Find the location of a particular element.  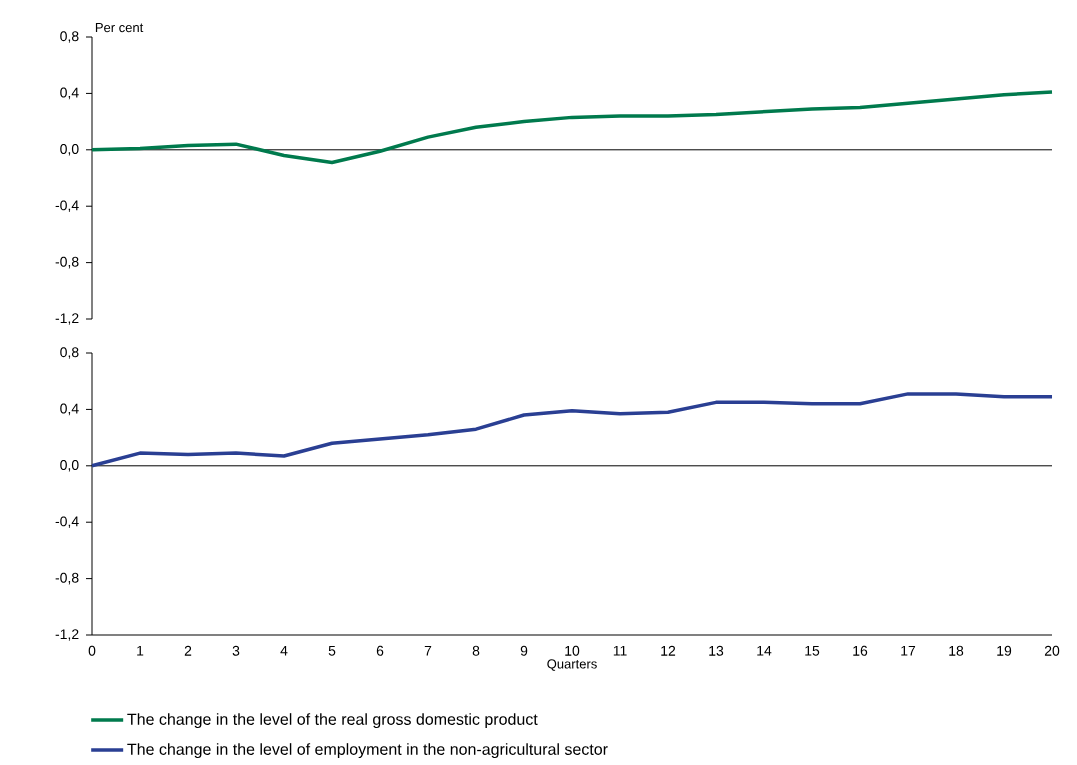

x-tick-label: 6 is located at coordinates (380, 650).